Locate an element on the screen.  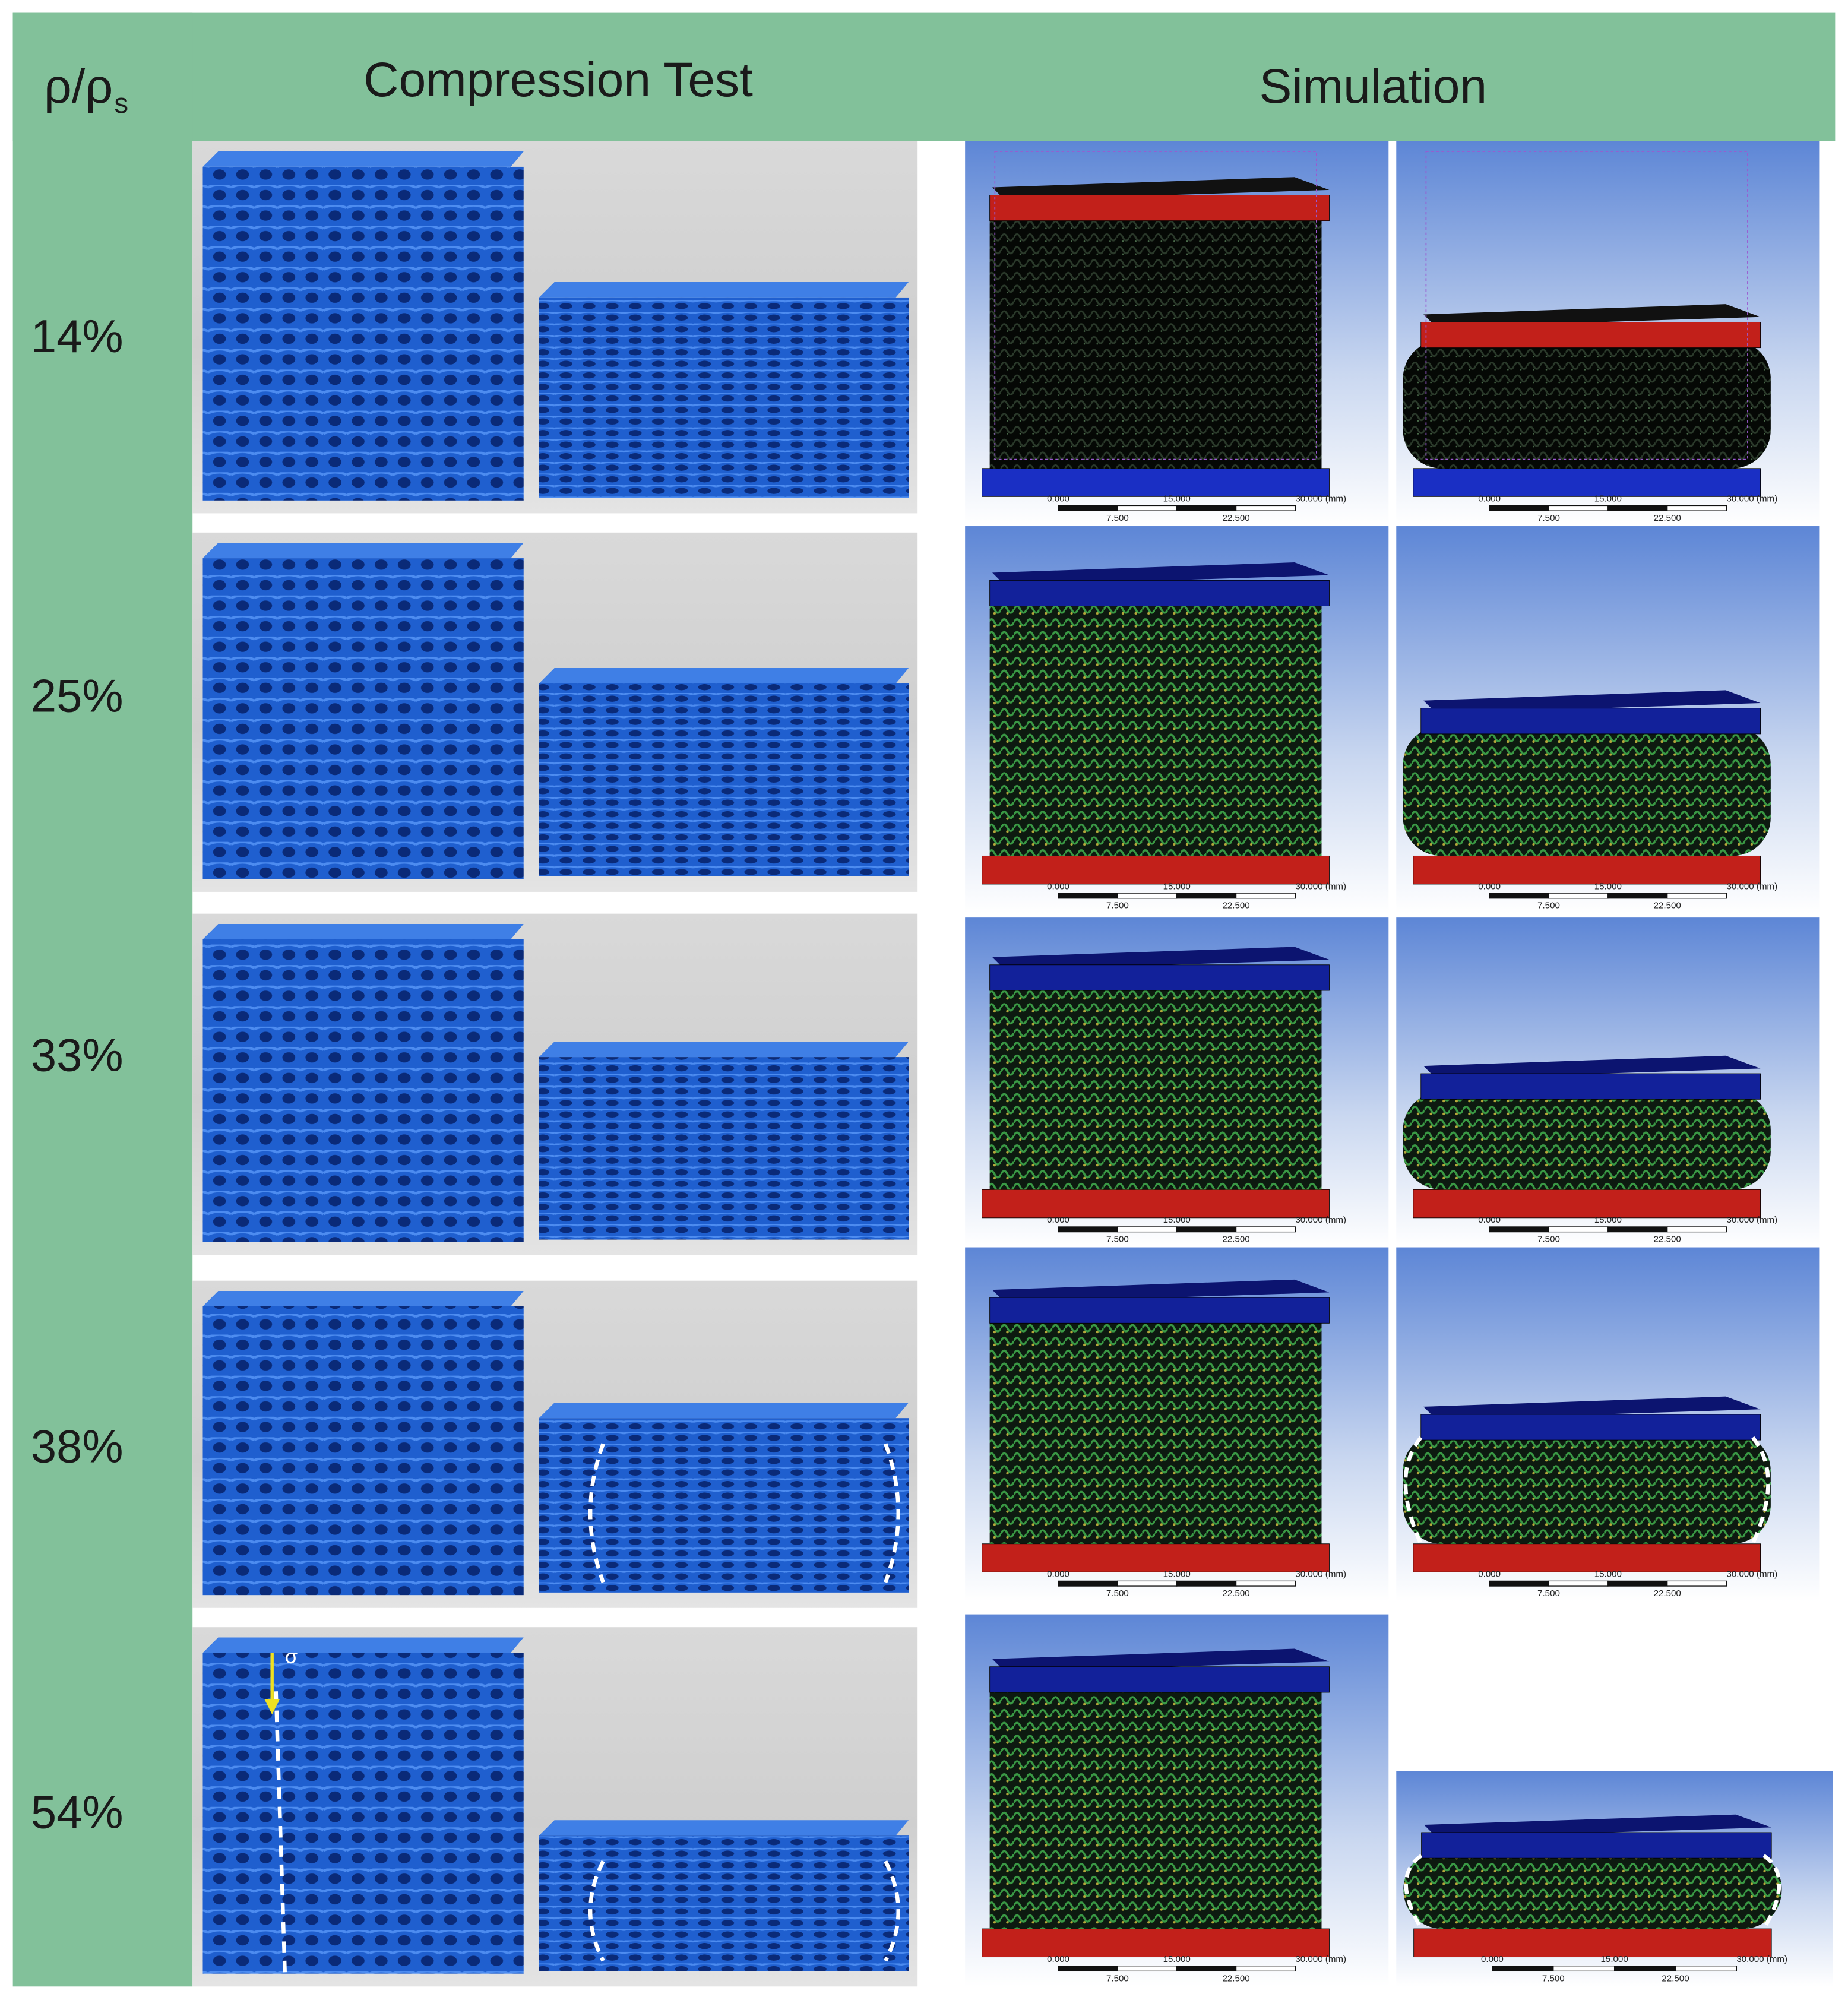
bounding-box is located at coordinates (1155, 305).